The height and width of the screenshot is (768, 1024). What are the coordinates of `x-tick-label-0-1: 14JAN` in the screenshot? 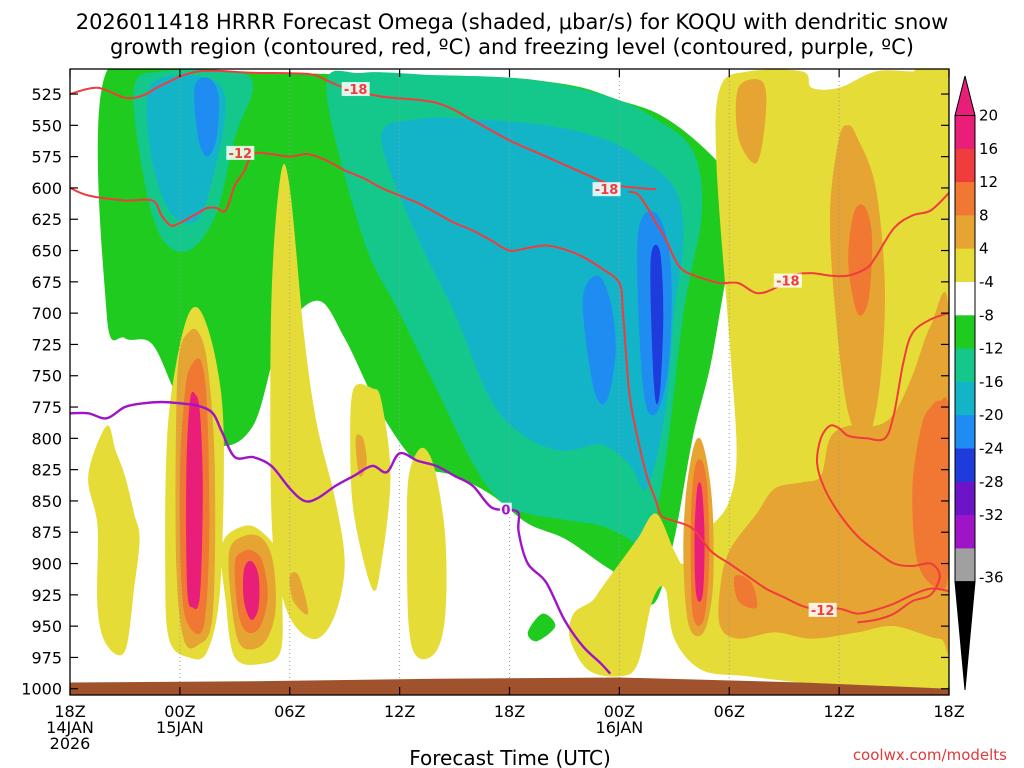 It's located at (70, 727).